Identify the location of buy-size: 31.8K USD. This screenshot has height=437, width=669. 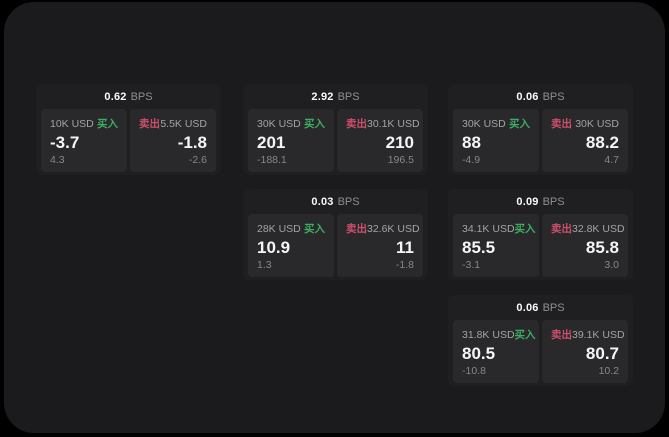
(488, 334).